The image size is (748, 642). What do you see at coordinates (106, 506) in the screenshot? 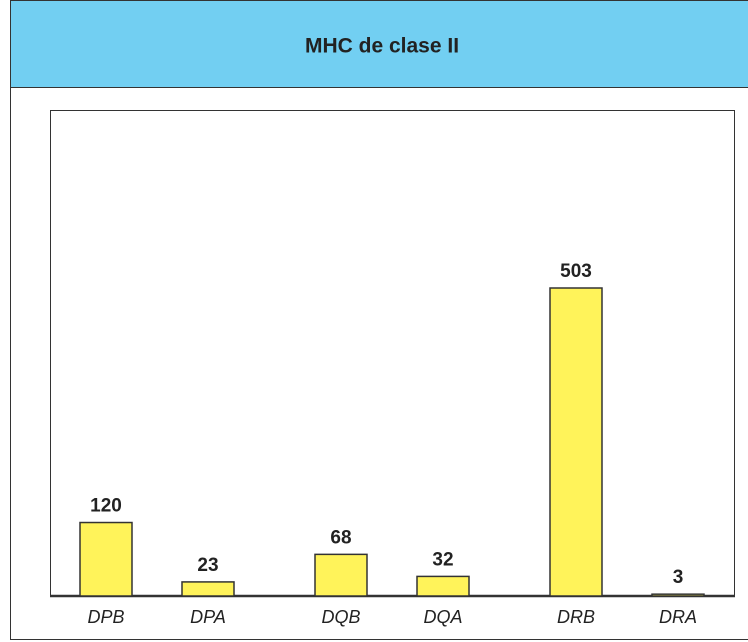
I see `value-label: 120` at bounding box center [106, 506].